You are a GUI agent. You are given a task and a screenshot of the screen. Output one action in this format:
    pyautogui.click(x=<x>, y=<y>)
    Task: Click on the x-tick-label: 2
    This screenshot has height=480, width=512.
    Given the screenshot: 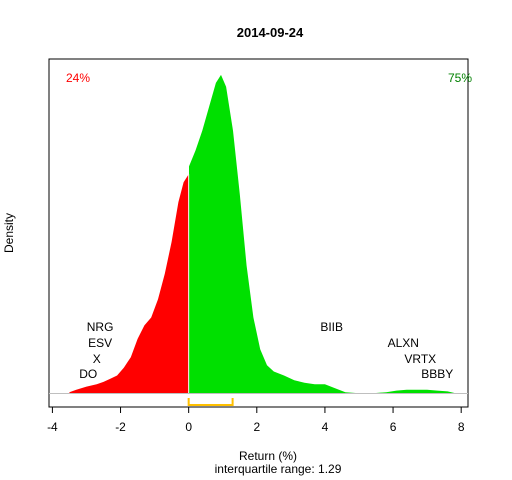 What is the action you would take?
    pyautogui.click(x=256, y=427)
    